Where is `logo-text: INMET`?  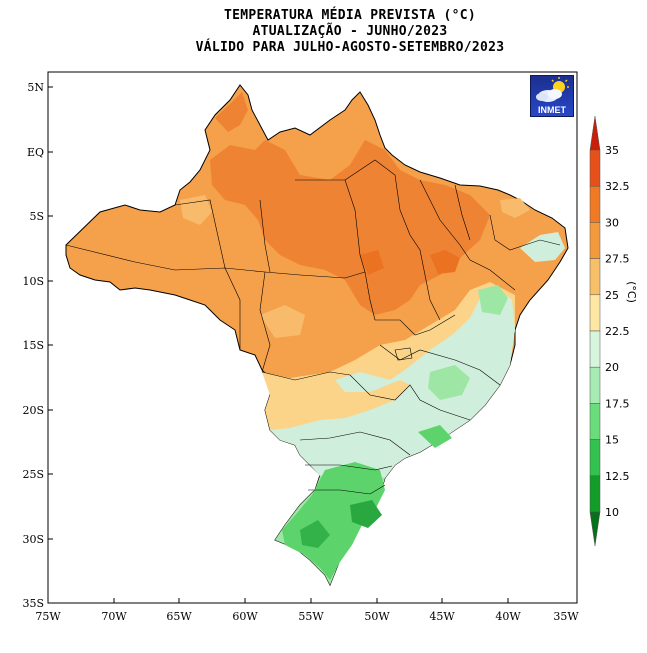
logo-text: INMET is located at coordinates (552, 110).